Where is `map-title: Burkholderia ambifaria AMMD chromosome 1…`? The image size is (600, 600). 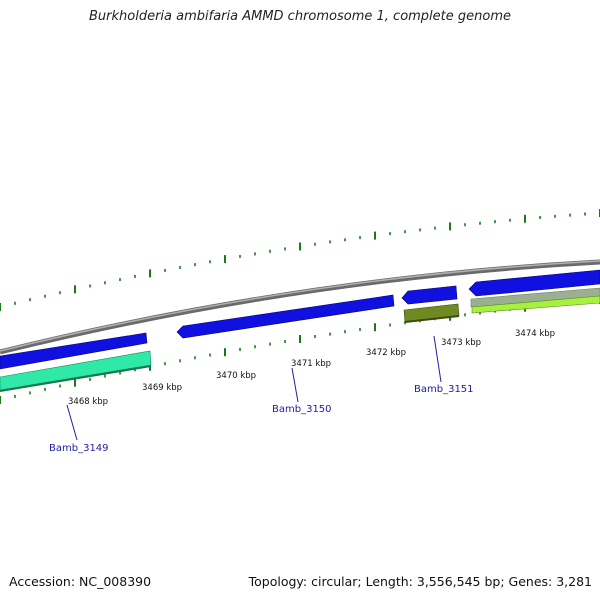 map-title: Burkholderia ambifaria AMMD chromosome 1… is located at coordinates (300, 16).